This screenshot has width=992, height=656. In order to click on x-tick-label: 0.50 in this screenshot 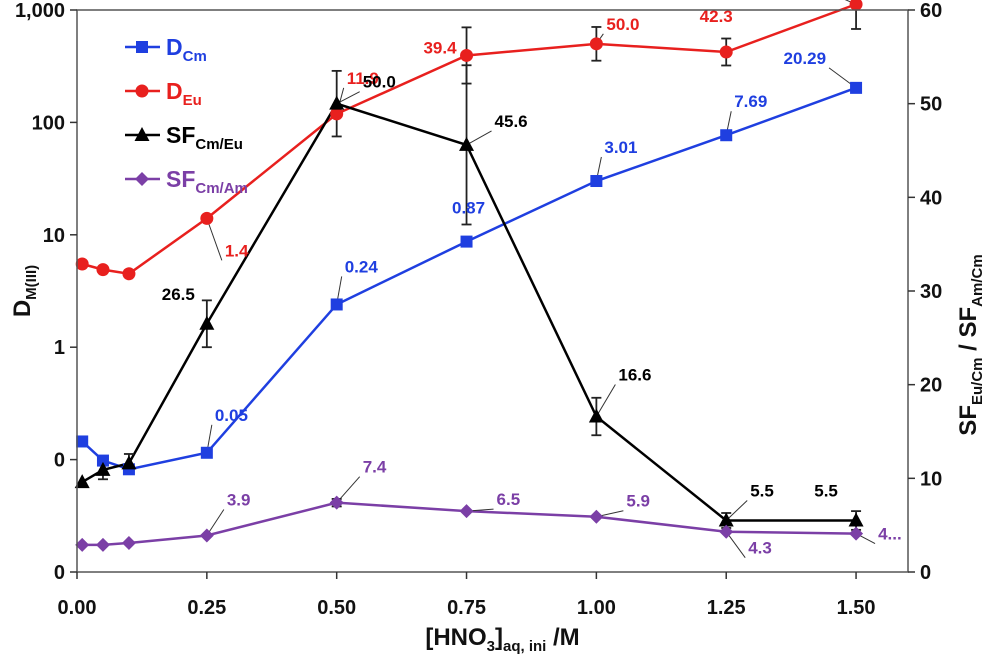, I will do `click(336, 608)`.